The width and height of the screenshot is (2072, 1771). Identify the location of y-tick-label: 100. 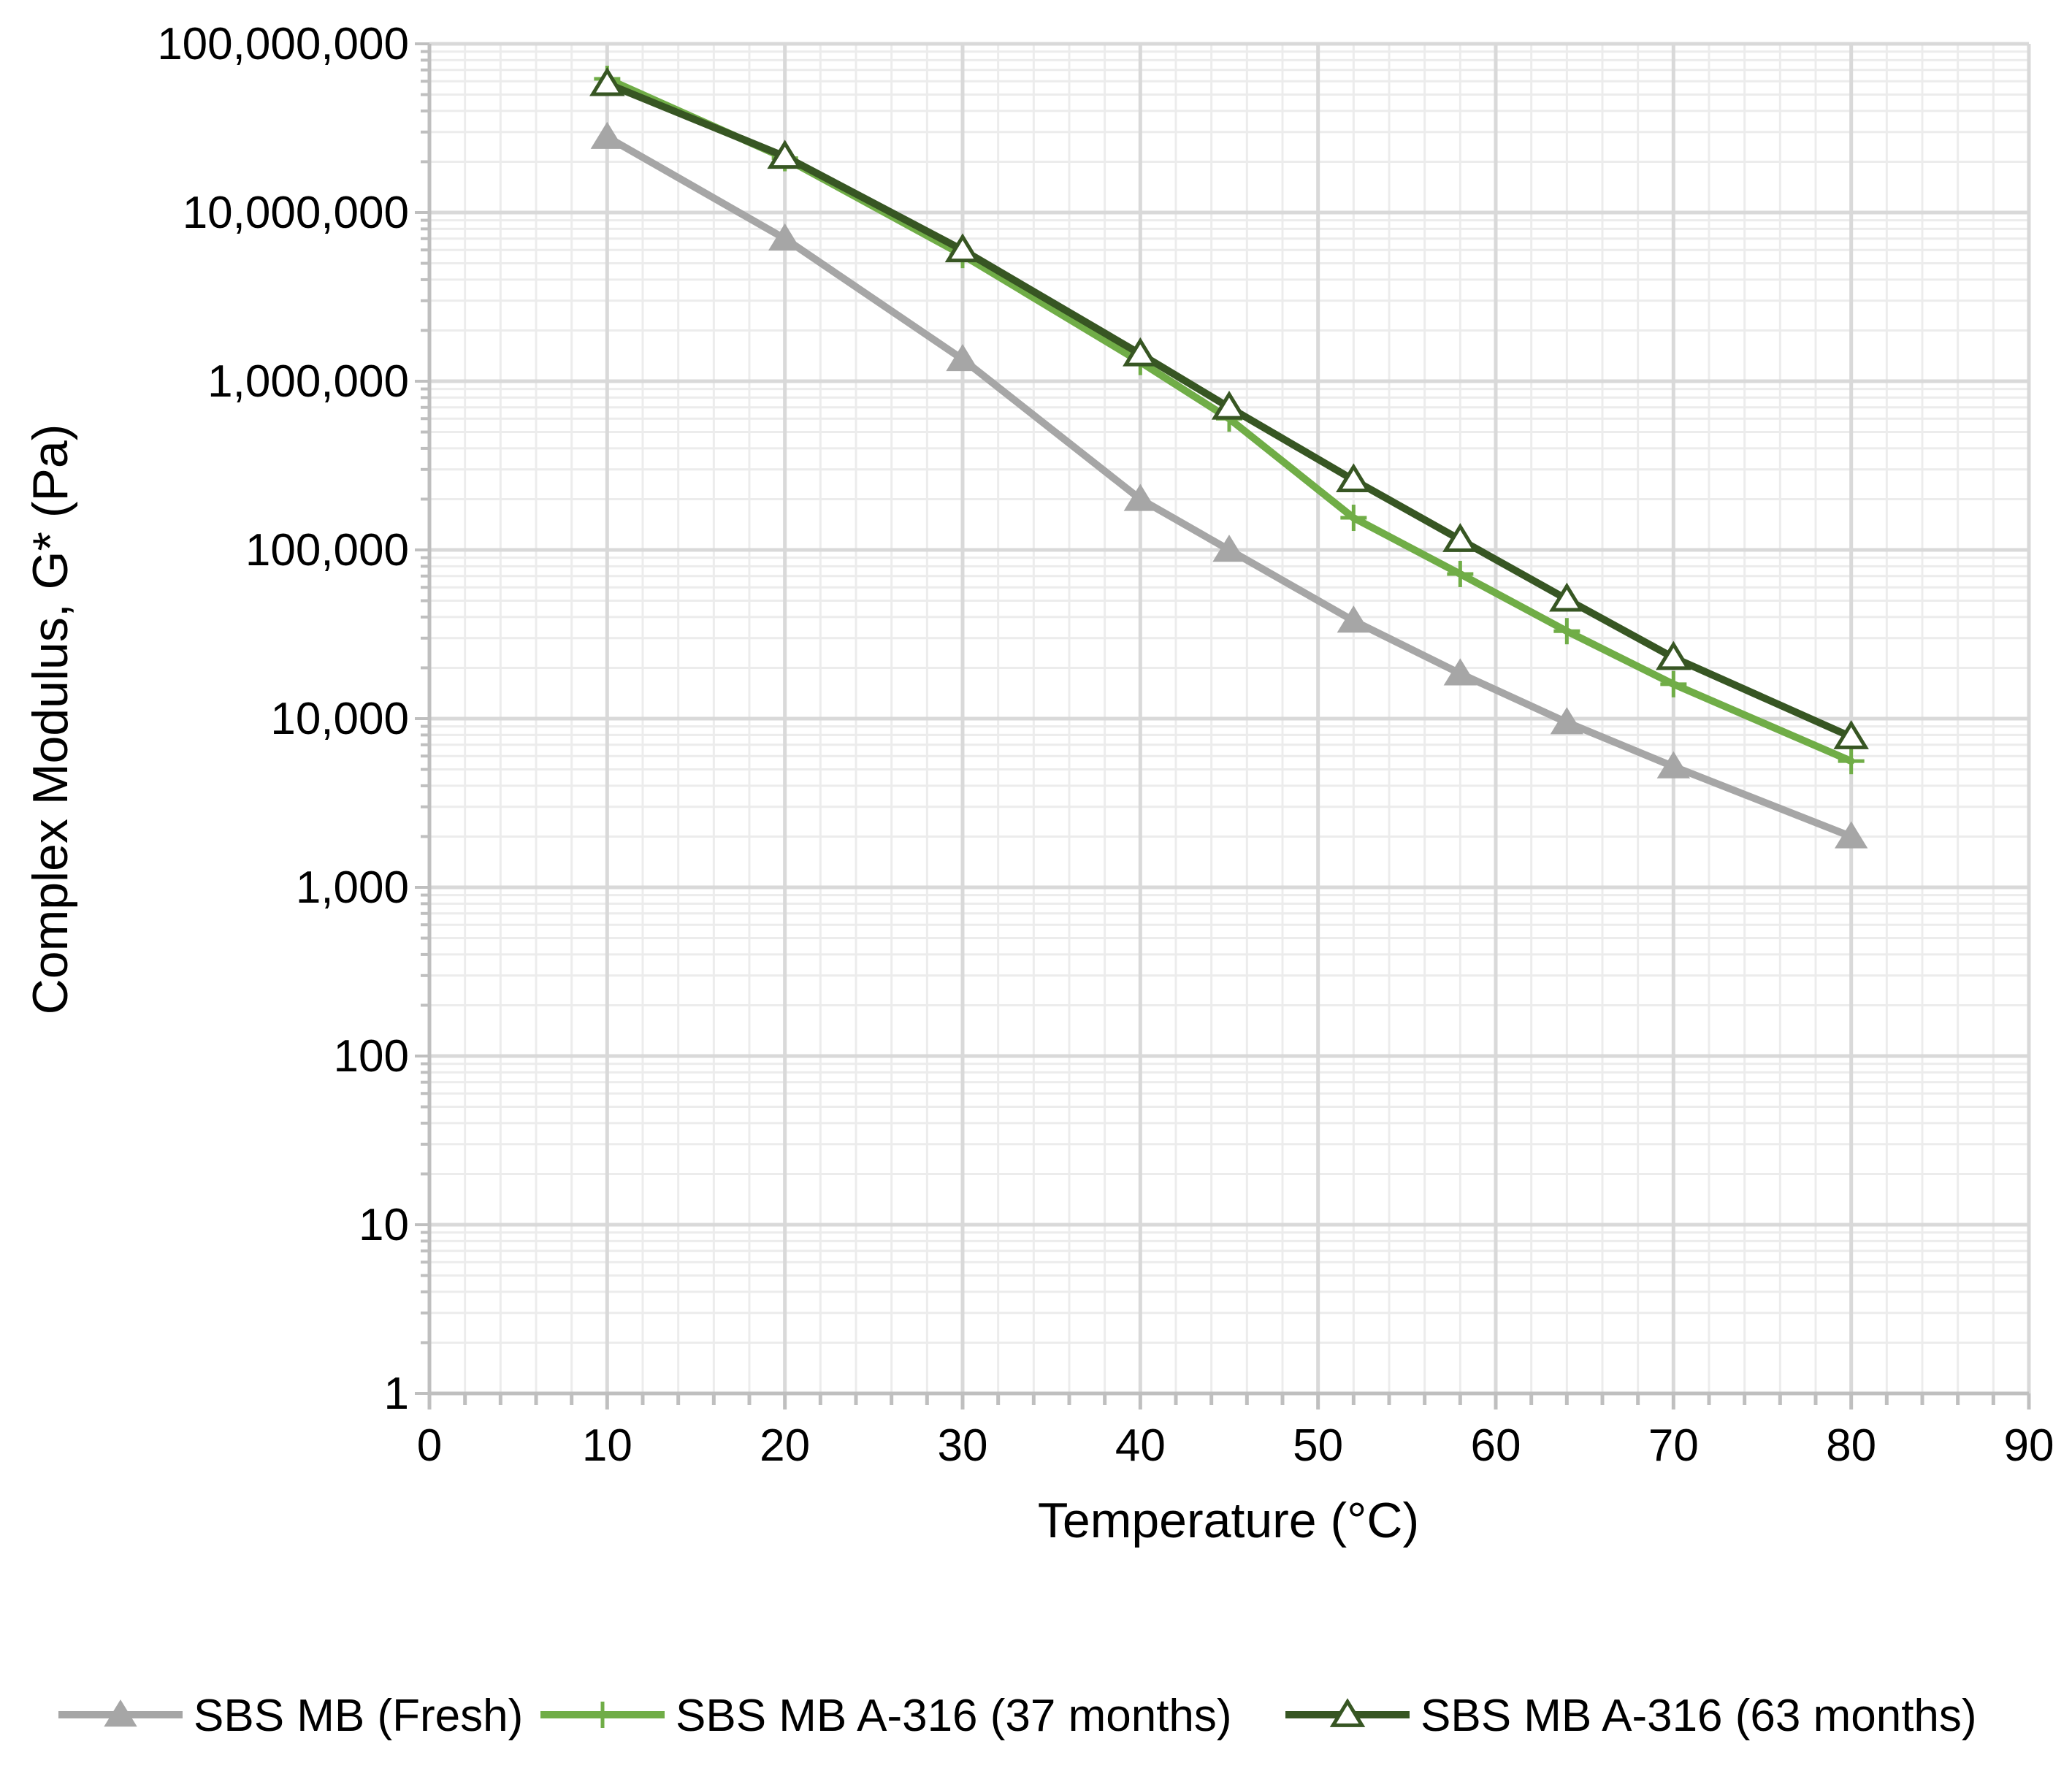
(371, 1056).